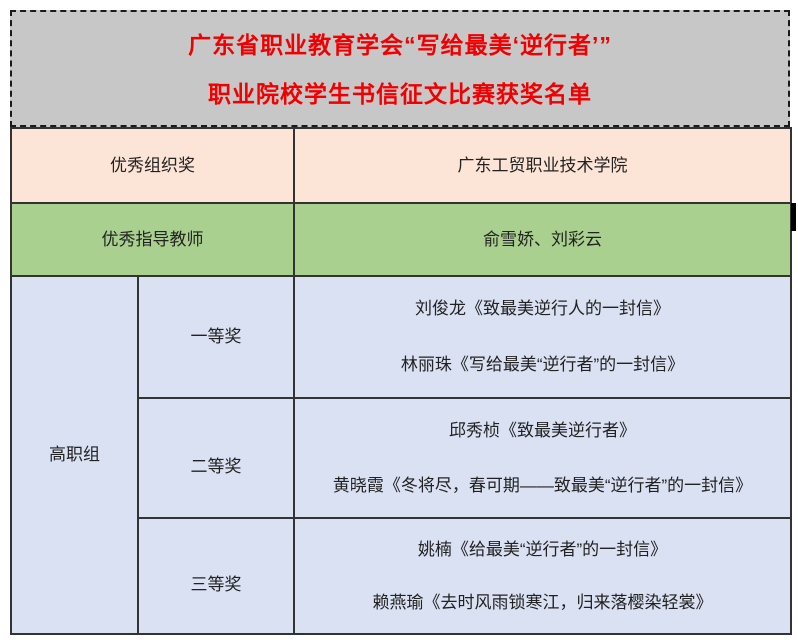 This screenshot has width=798, height=643. What do you see at coordinates (152, 239) in the screenshot?
I see `teacher-award-label: 优秀指导教师` at bounding box center [152, 239].